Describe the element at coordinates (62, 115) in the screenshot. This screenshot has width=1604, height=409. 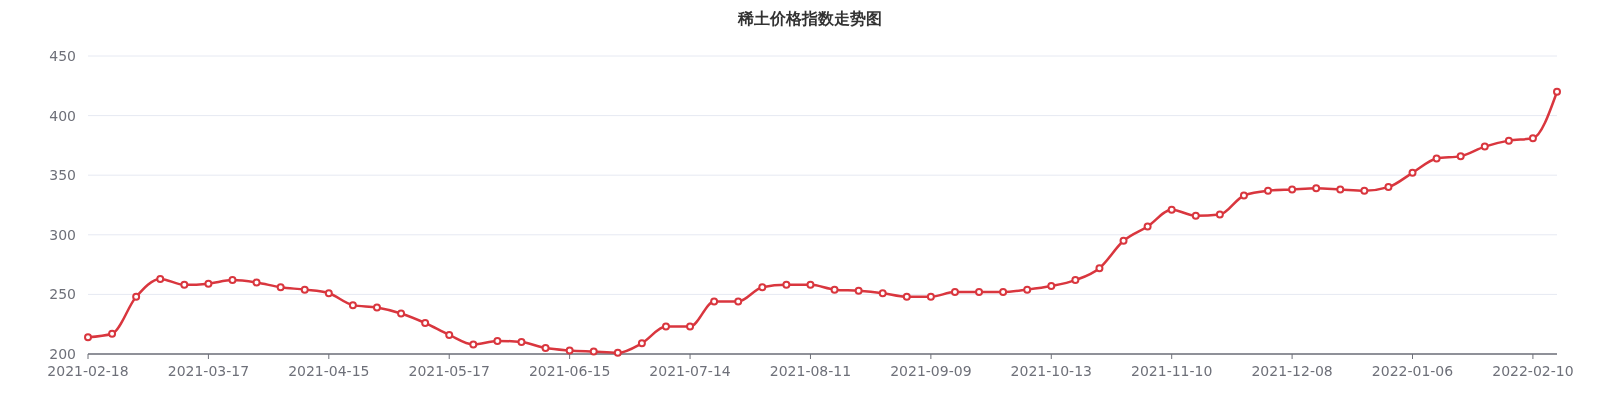
I see `y-tick-label: 400` at that location.